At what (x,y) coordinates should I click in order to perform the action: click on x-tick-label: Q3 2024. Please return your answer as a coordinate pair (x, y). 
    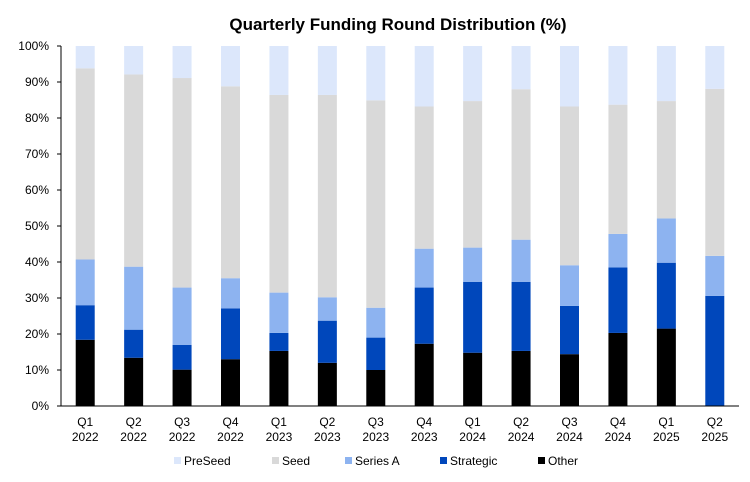
    Looking at the image, I should click on (569, 429).